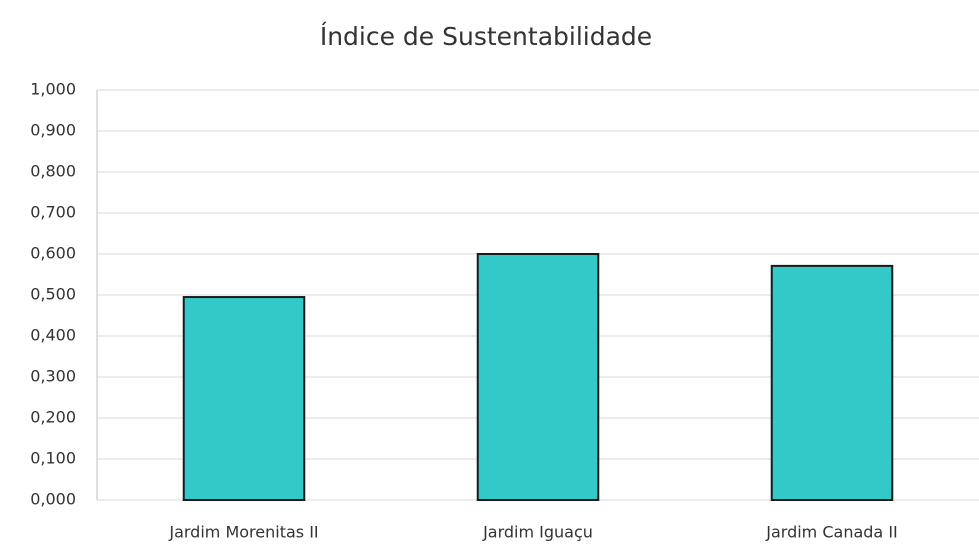 The width and height of the screenshot is (979, 551). Describe the element at coordinates (486, 36) in the screenshot. I see `chart-title: Índice de Sustentabilidade` at that location.